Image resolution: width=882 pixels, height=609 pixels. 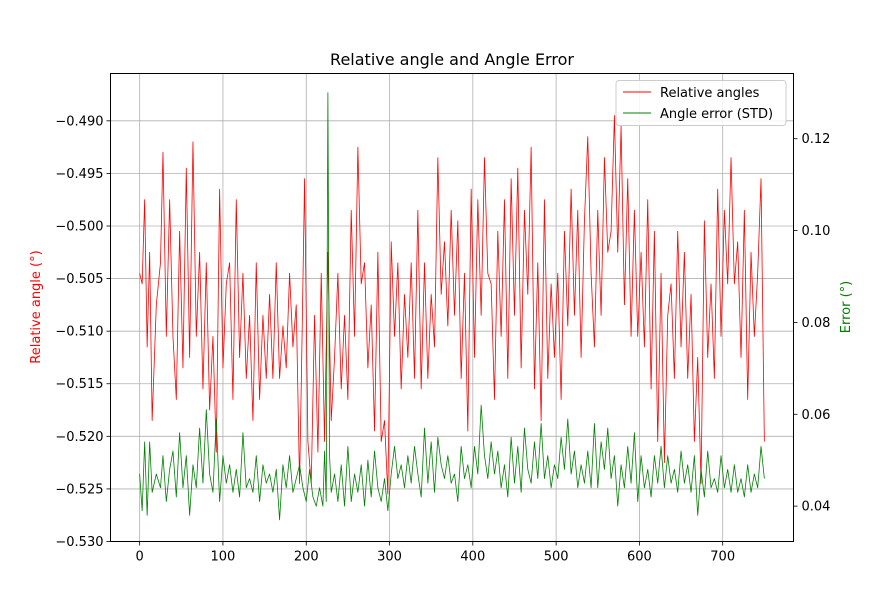 What do you see at coordinates (79, 437) in the screenshot?
I see `left-y-tick-label: −0.520` at bounding box center [79, 437].